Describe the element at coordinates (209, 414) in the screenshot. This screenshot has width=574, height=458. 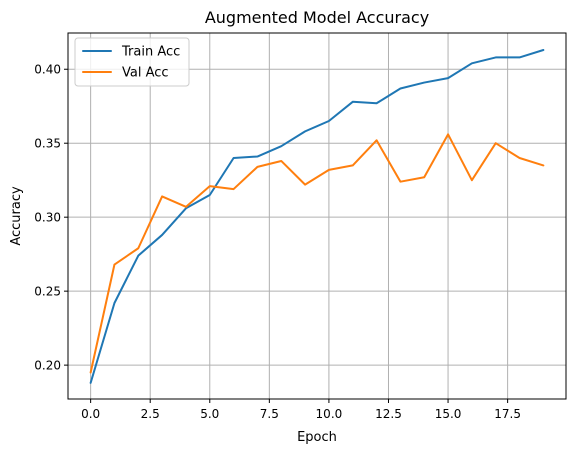
I see `x-tick-label: 5.0` at that location.